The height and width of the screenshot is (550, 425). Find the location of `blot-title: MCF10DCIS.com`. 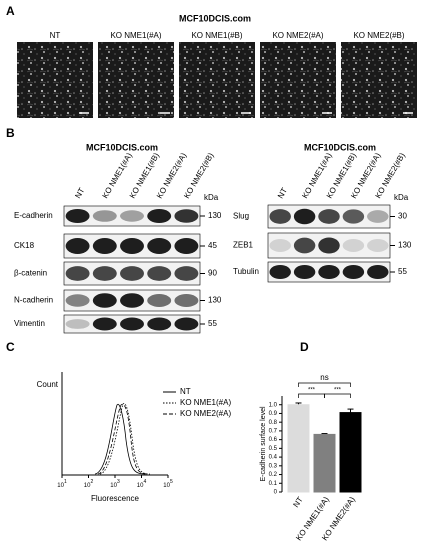

blot-title: MCF10DCIS.com is located at coordinates (122, 147).